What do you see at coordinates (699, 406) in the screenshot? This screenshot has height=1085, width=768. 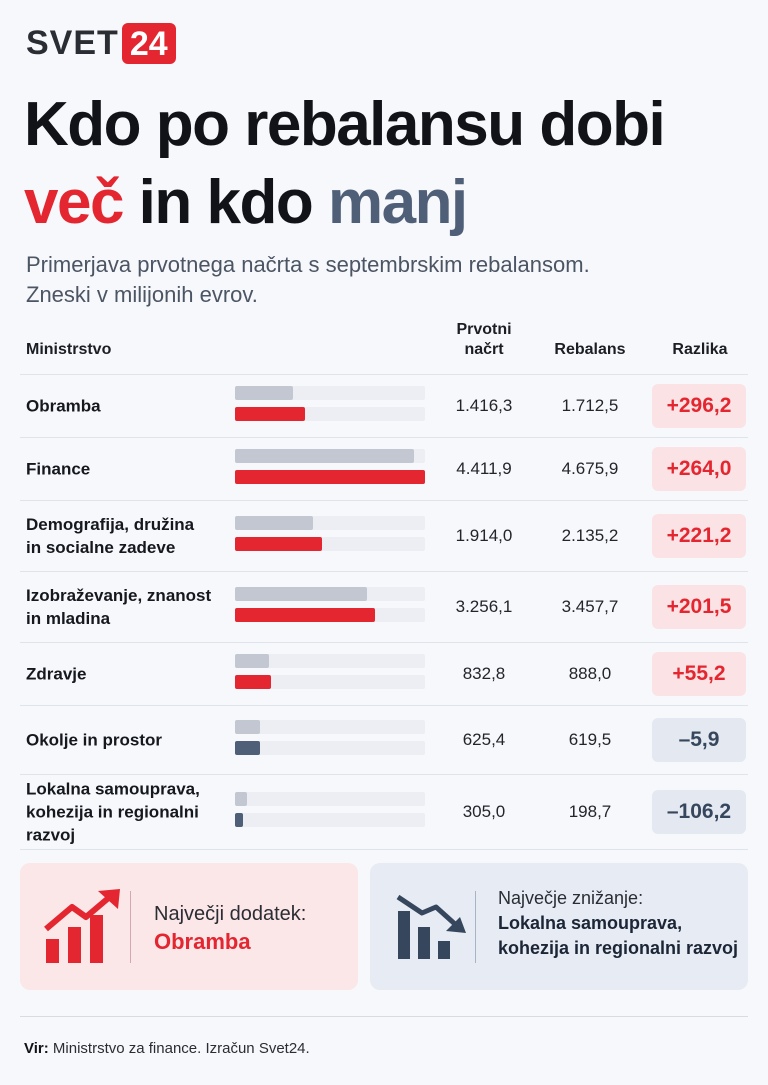 I see `difference-badge: +296,2` at bounding box center [699, 406].